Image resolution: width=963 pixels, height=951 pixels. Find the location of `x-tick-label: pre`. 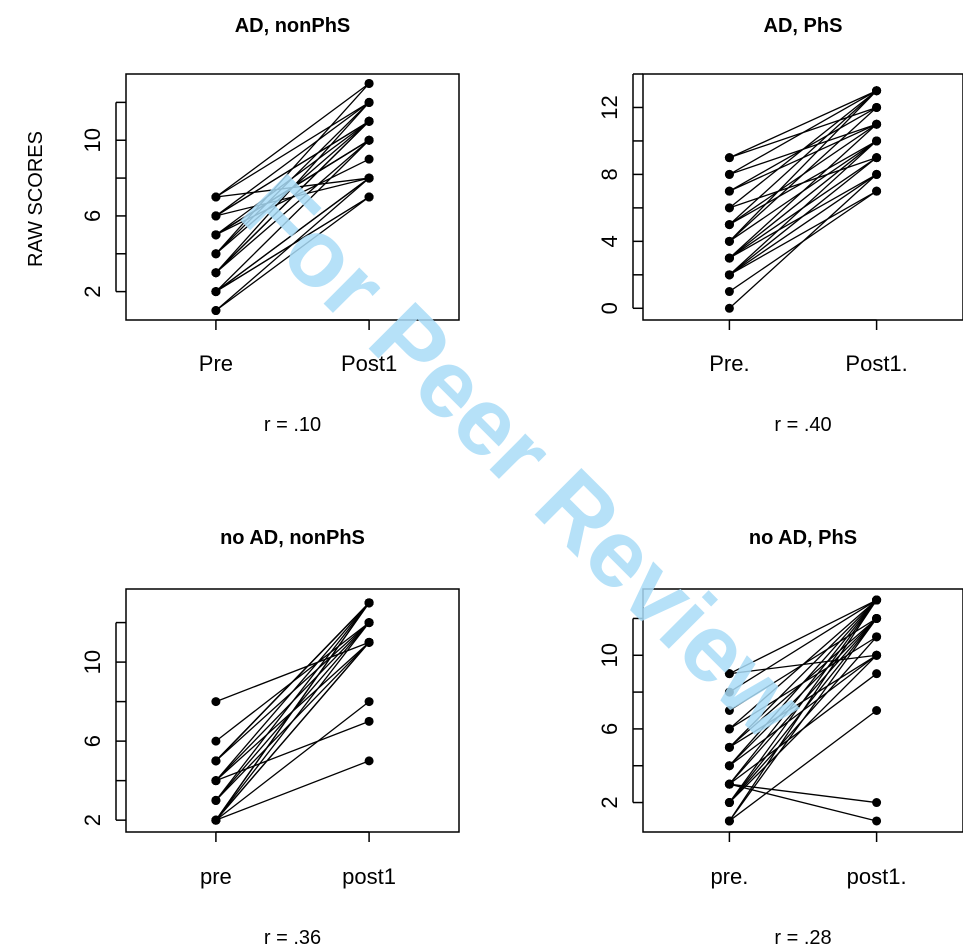

x-tick-label: pre is located at coordinates (216, 876).